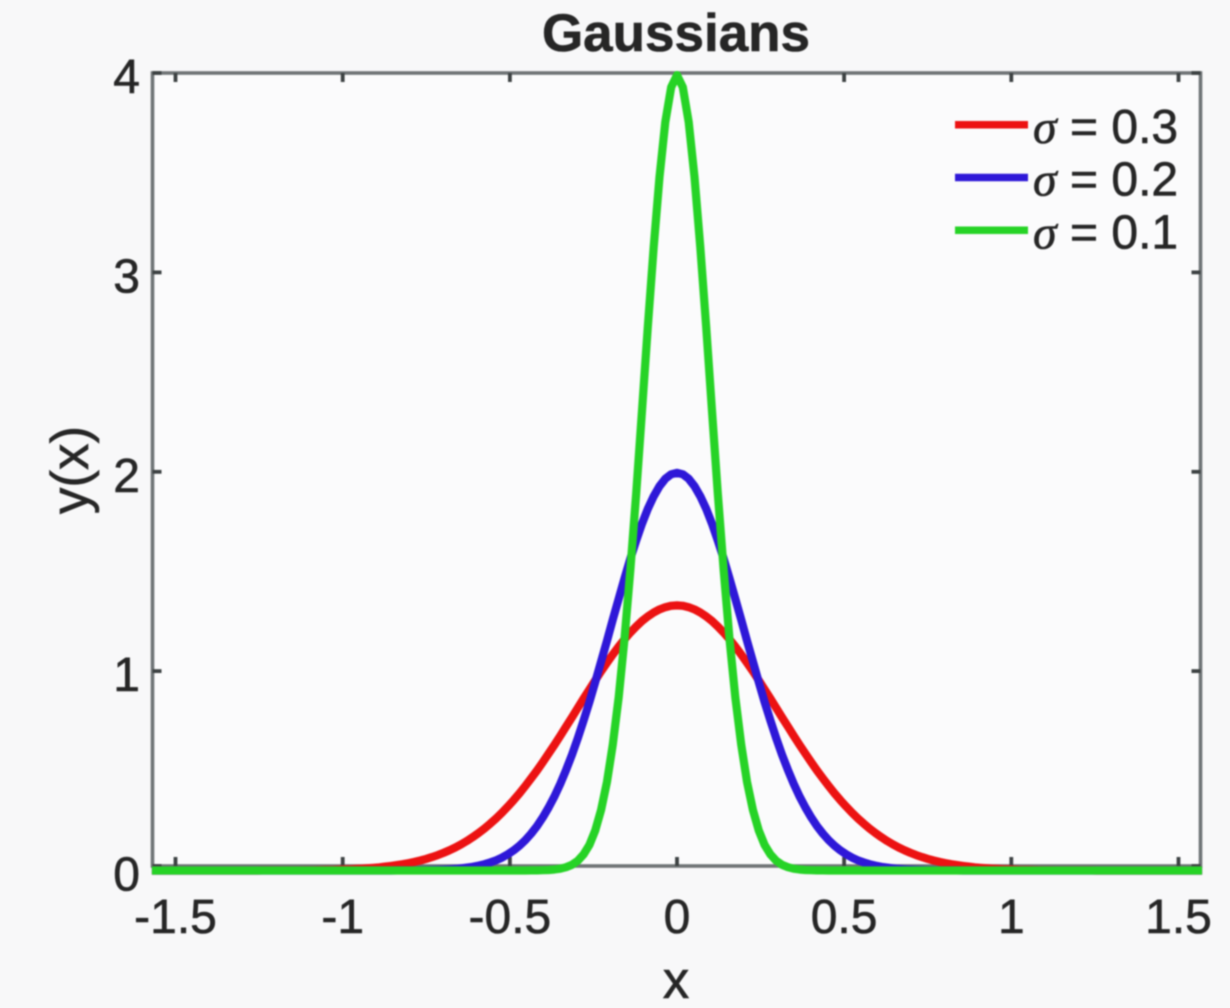 The image size is (1230, 1008). What do you see at coordinates (844, 917) in the screenshot?
I see `svg-text: 0.5` at bounding box center [844, 917].